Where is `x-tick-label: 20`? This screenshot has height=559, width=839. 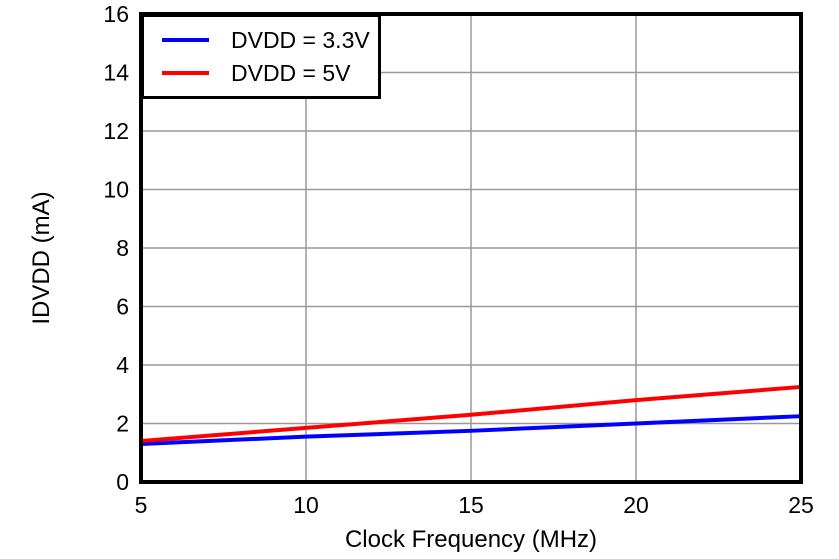
x-tick-label: 20 is located at coordinates (636, 505).